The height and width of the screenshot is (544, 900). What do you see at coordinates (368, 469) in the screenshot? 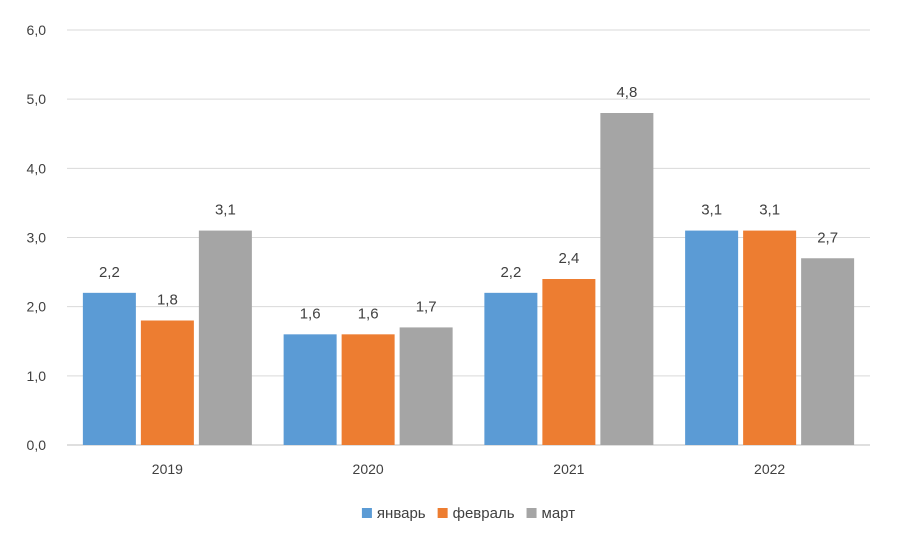
I see `x-tick-label: 2020` at bounding box center [368, 469].